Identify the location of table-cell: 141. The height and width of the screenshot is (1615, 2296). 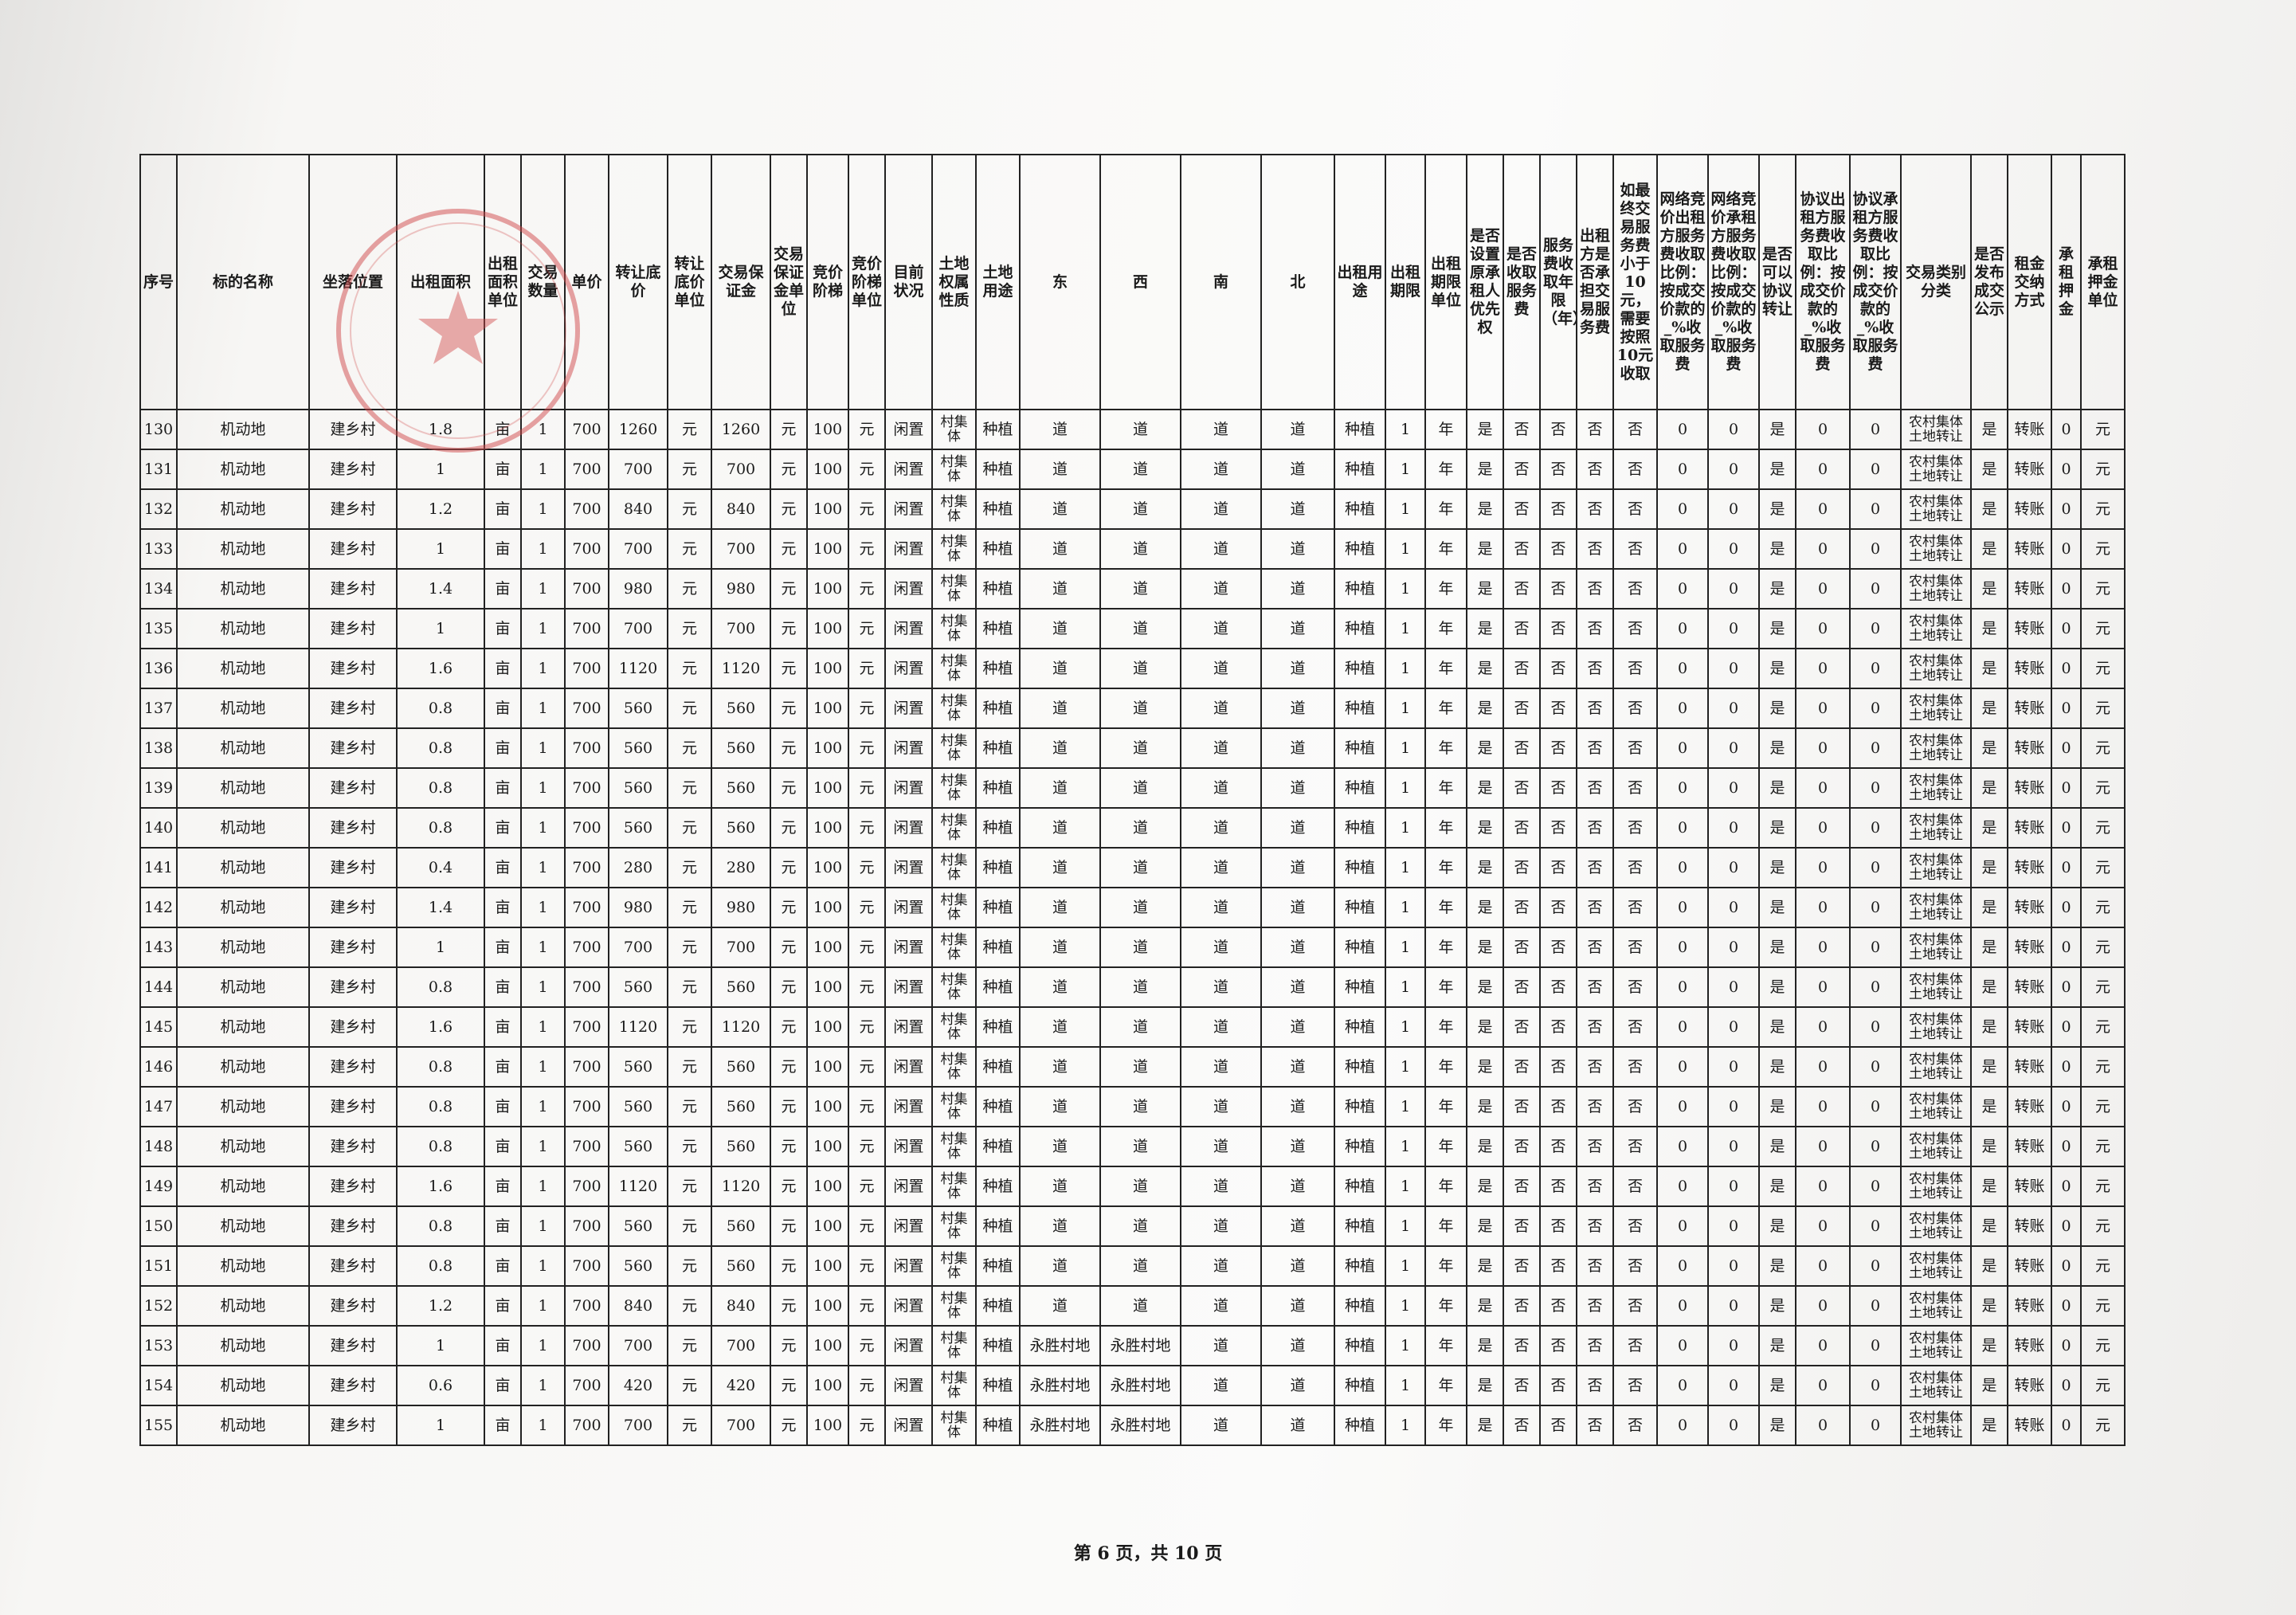
(159, 867).